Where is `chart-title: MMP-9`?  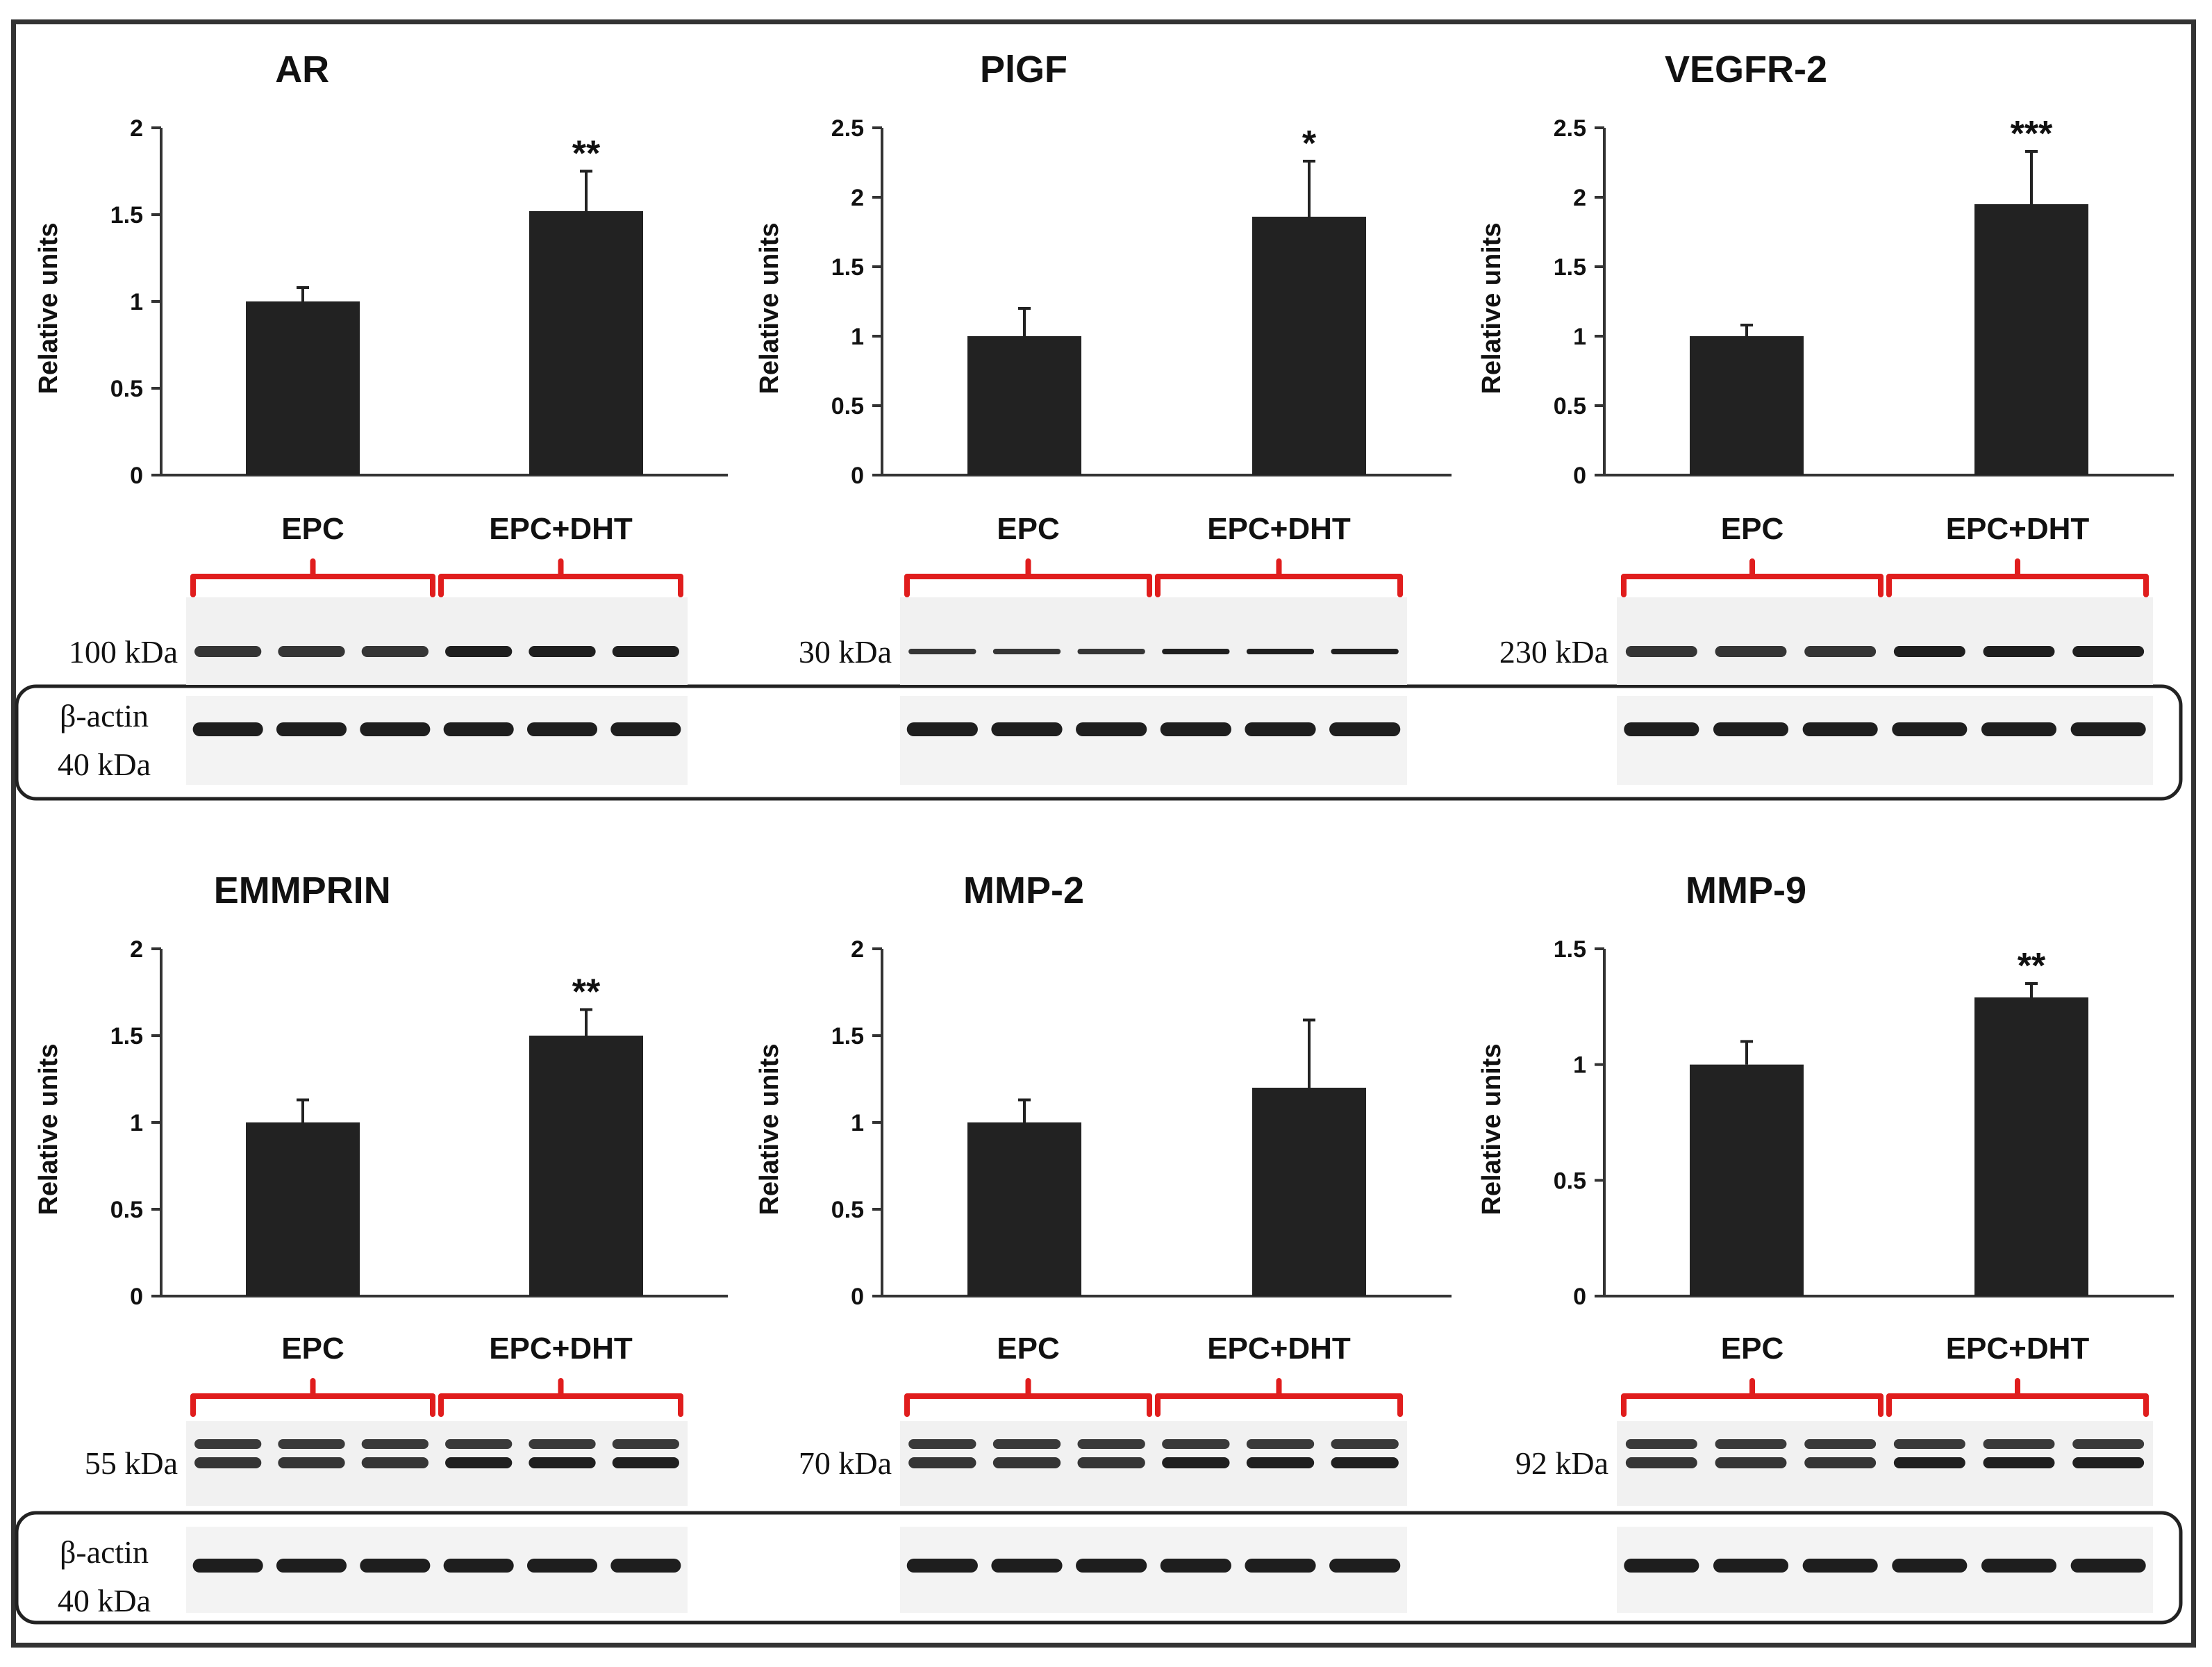
chart-title: MMP-9 is located at coordinates (1746, 890).